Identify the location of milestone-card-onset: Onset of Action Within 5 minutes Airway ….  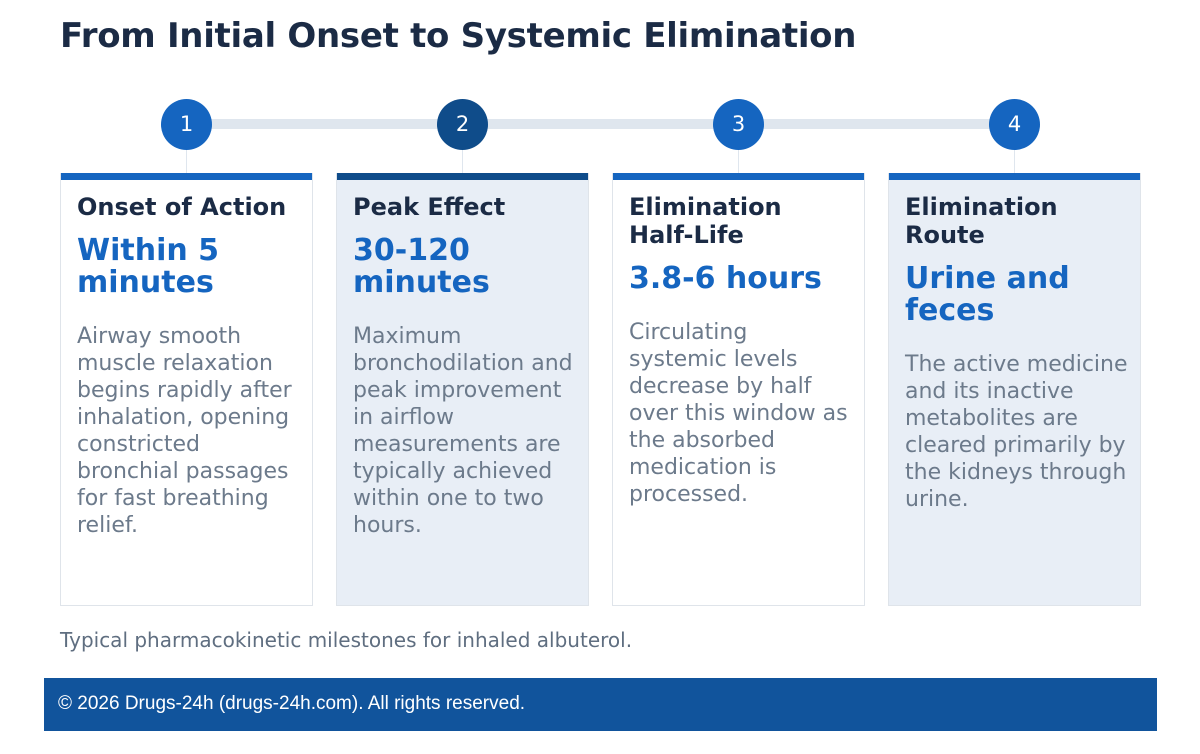
(186, 389).